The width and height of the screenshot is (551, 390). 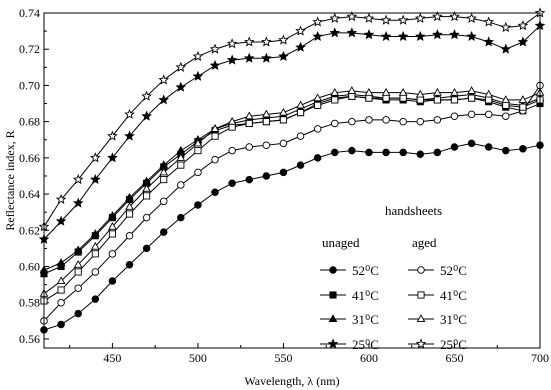 I want to click on legend-label: 31⁰C, so click(x=365, y=319).